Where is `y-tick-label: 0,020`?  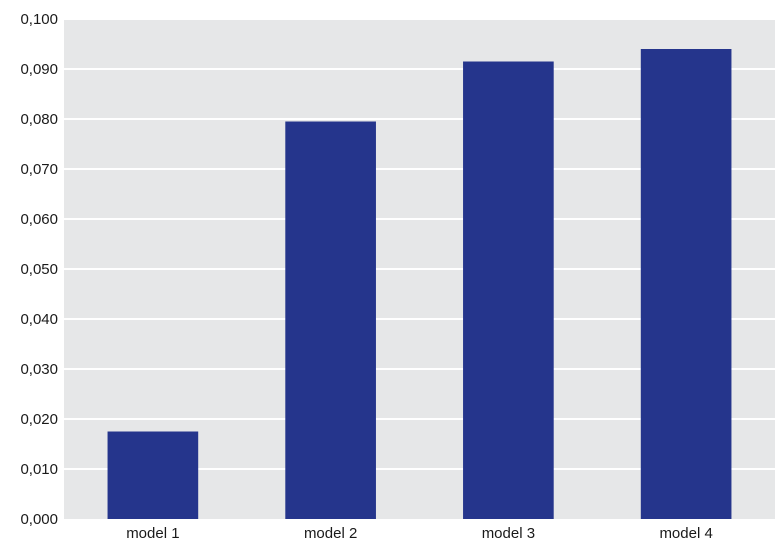
y-tick-label: 0,020 is located at coordinates (39, 419).